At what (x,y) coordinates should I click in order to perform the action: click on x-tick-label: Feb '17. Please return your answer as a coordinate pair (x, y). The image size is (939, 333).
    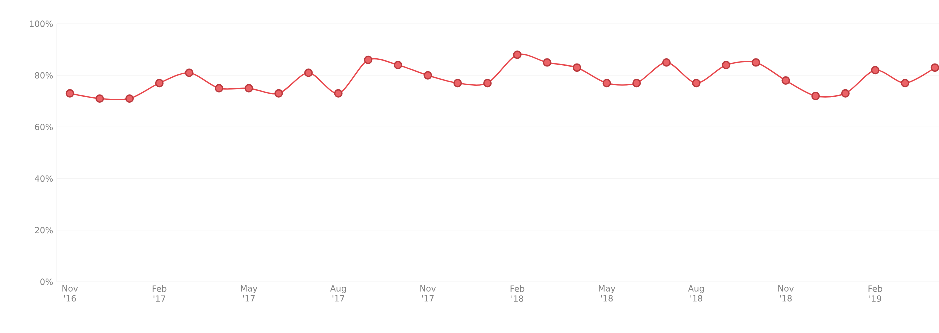
    Looking at the image, I should click on (159, 294).